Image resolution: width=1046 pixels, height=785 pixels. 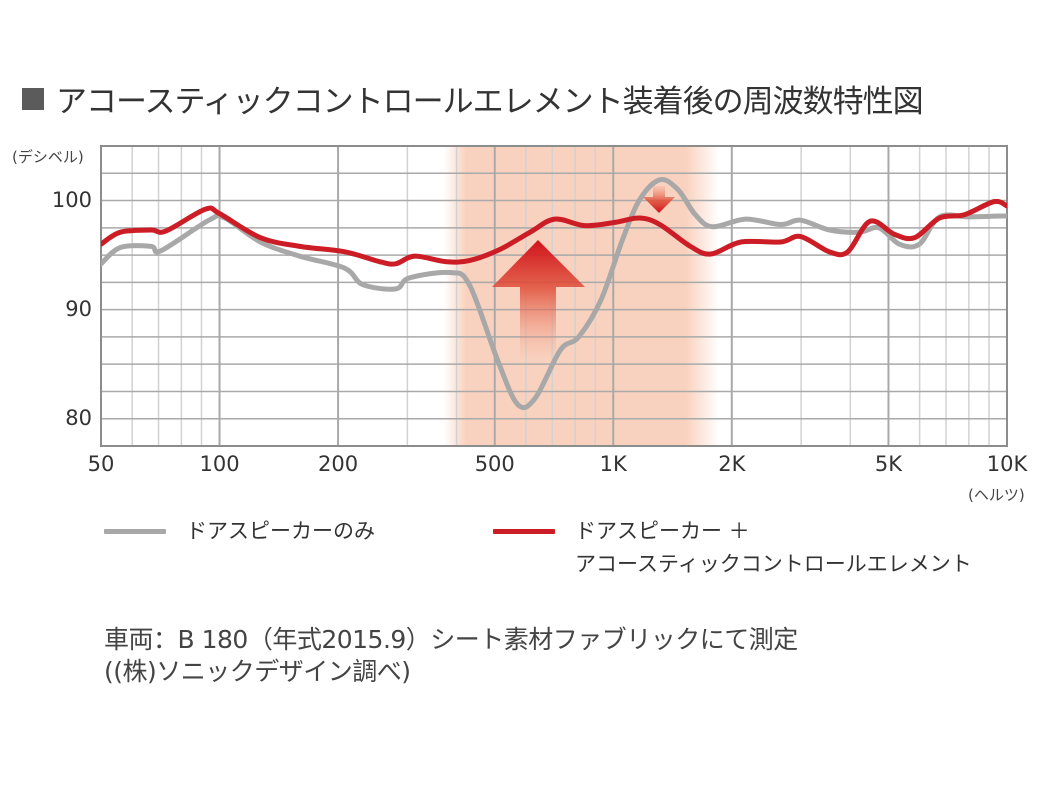 What do you see at coordinates (78, 418) in the screenshot?
I see `y-tick-label: 80` at bounding box center [78, 418].